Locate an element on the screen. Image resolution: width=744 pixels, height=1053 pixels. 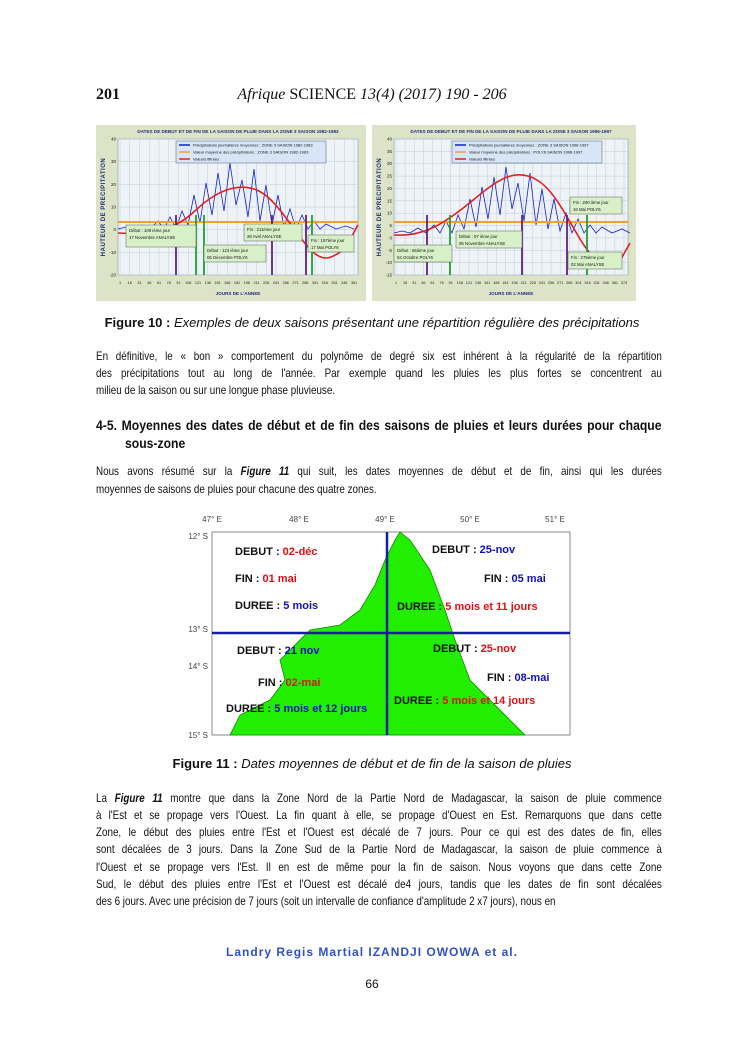
page-number: 201 is located at coordinates (108, 94).